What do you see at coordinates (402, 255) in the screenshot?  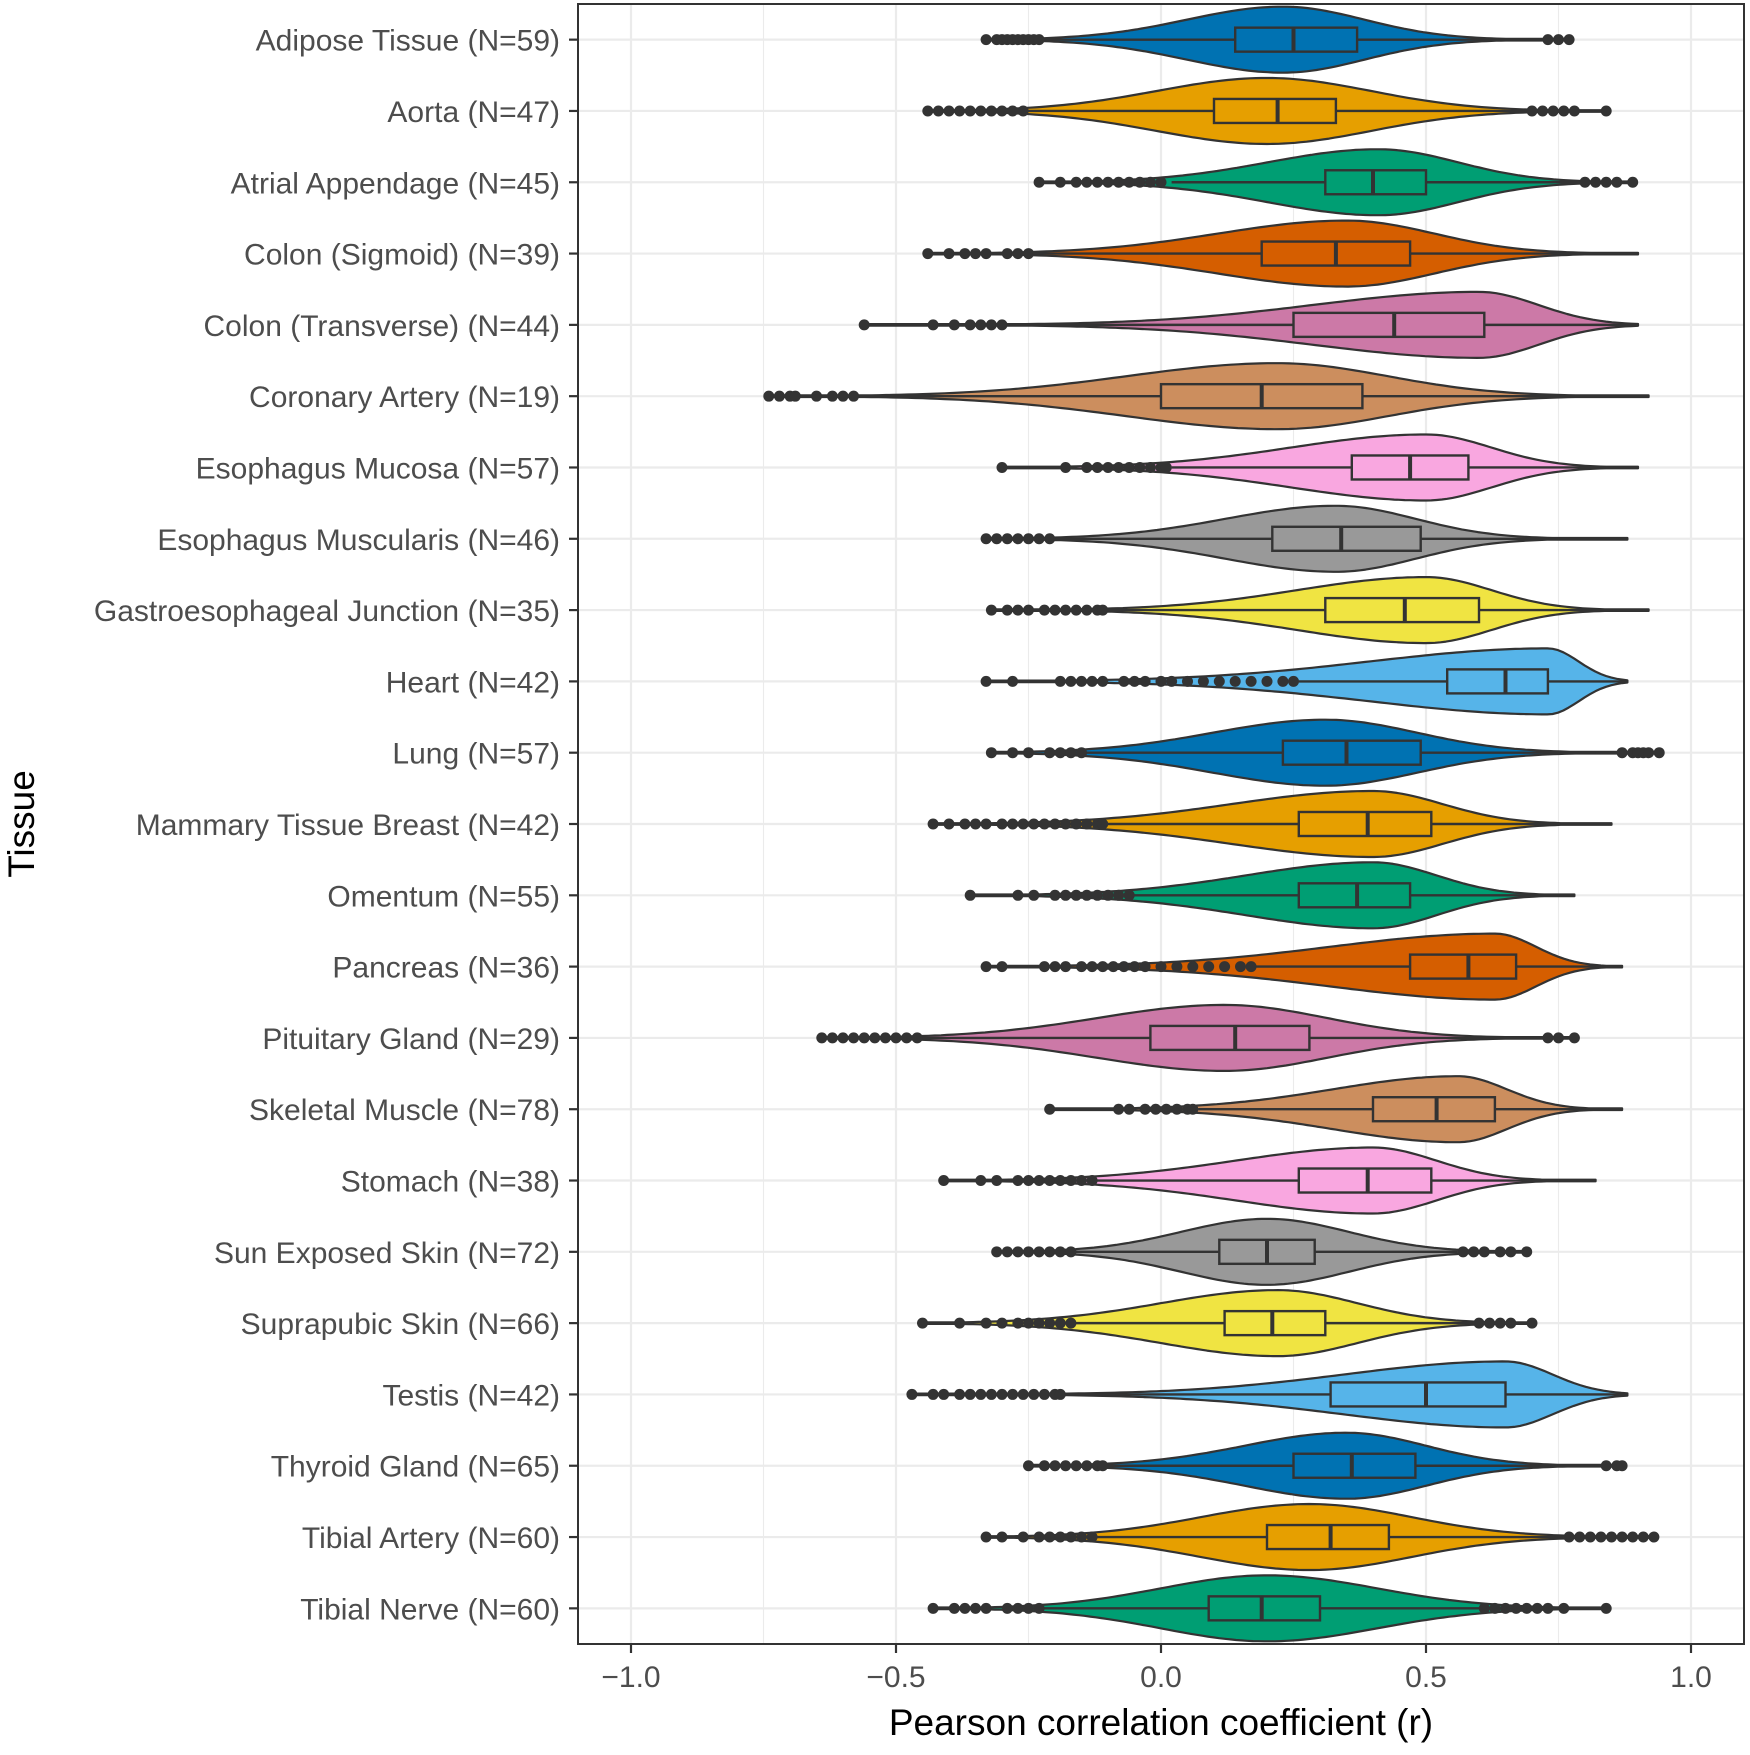 I see `y-tick-label-colon-sigmoid-n-39: Colon (Sigmoid) (N=39)` at bounding box center [402, 255].